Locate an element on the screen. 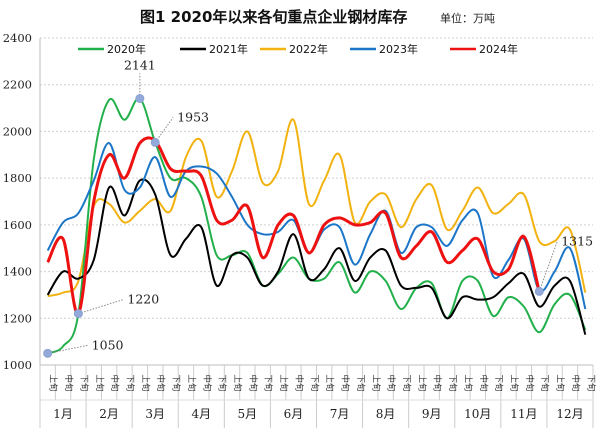  y-tick-label: 1200 is located at coordinates (17, 318).